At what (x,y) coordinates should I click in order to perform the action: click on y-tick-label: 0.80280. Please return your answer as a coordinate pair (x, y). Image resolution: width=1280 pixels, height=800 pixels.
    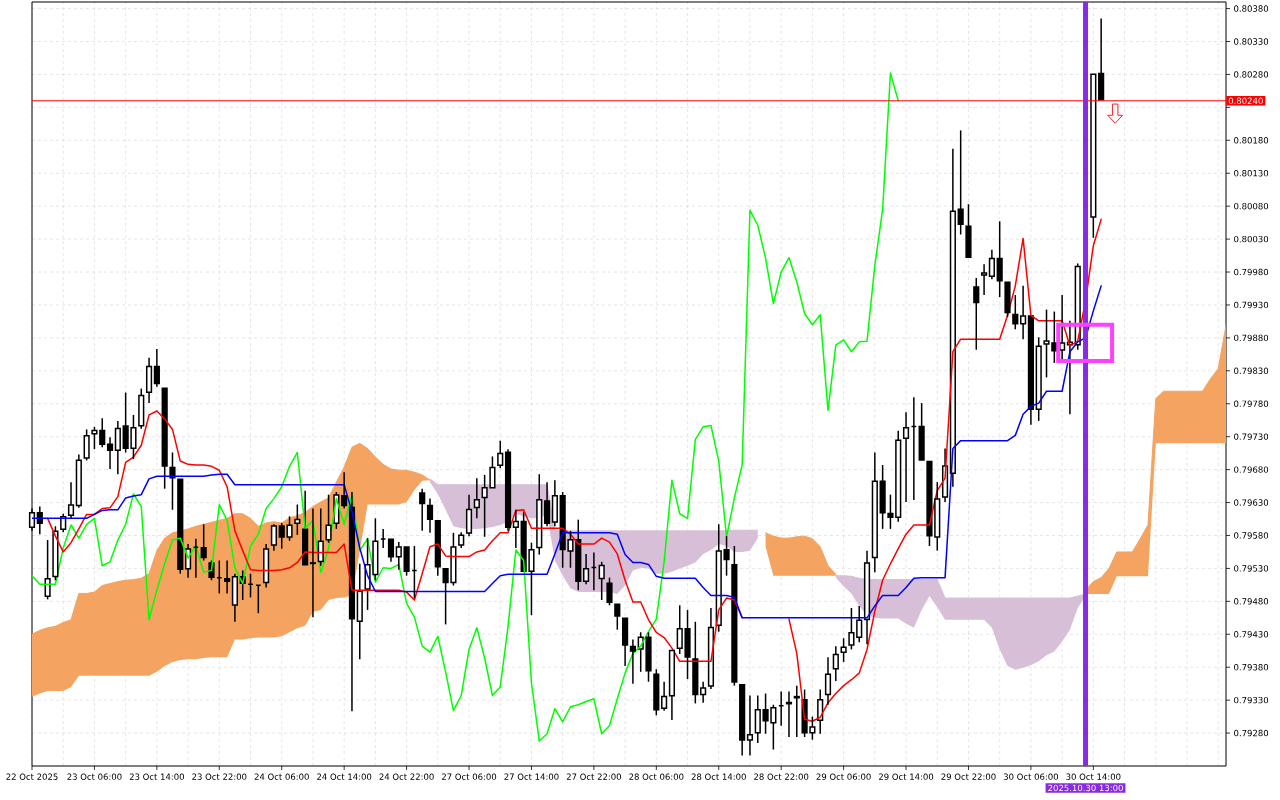
    Looking at the image, I should click on (1251, 74).